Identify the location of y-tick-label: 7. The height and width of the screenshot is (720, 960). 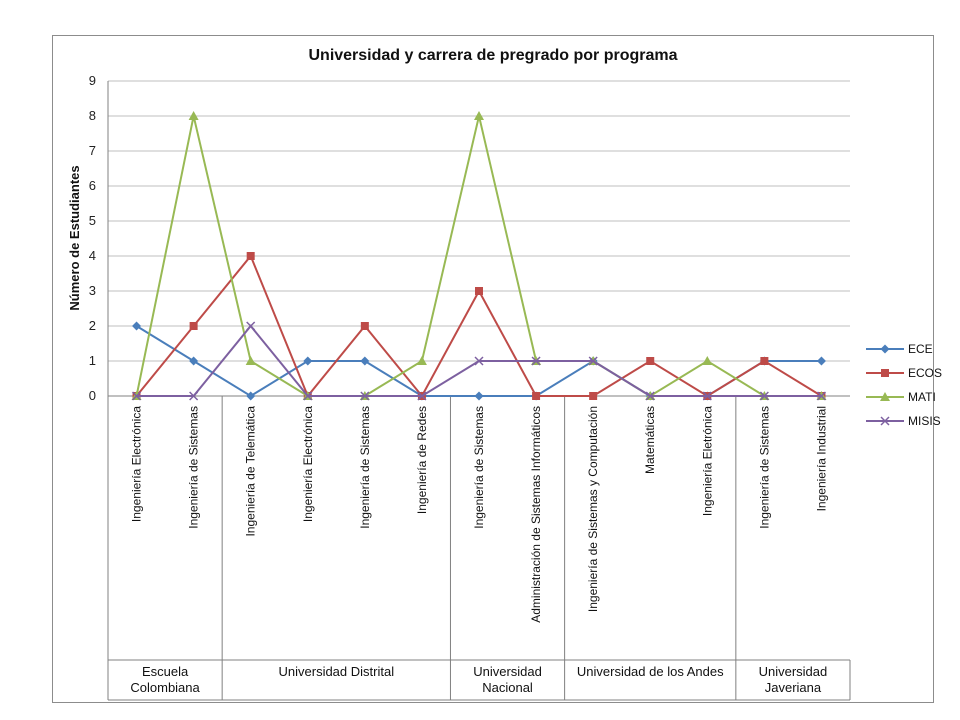
(92, 150).